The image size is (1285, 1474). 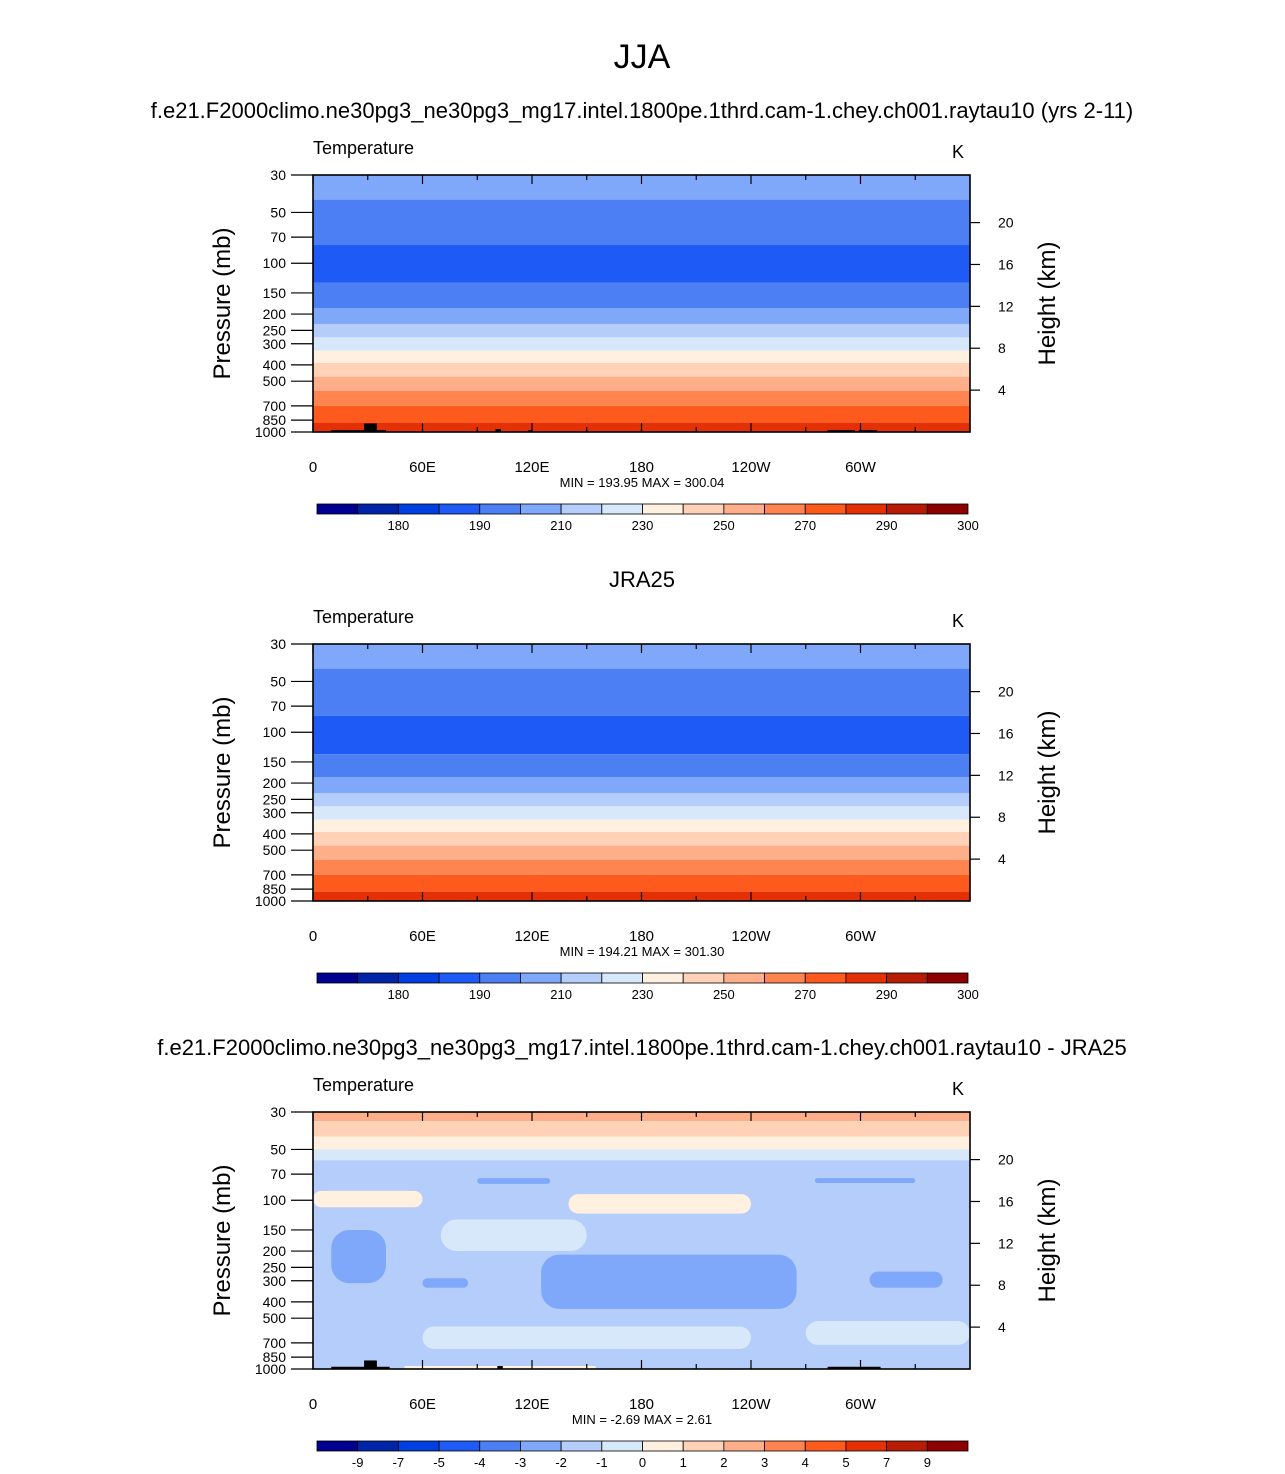 I want to click on diff-colorbar-label: 0, so click(x=642, y=1462).